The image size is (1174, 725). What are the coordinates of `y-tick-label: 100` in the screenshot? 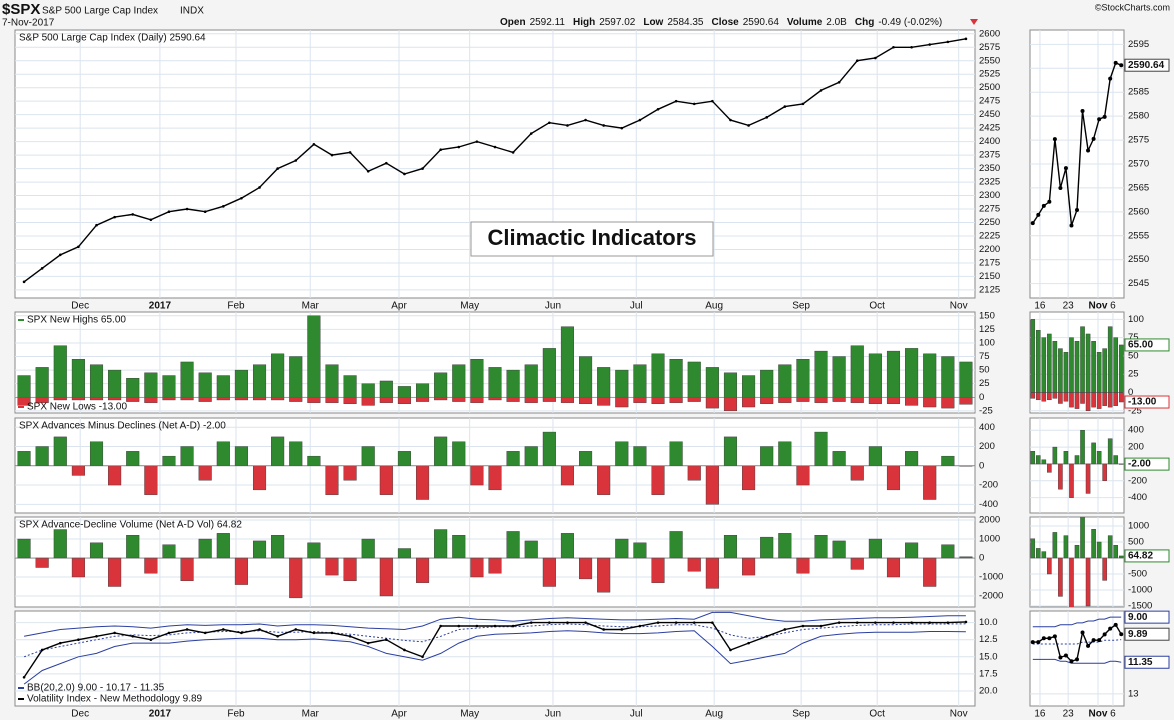 It's located at (1136, 319).